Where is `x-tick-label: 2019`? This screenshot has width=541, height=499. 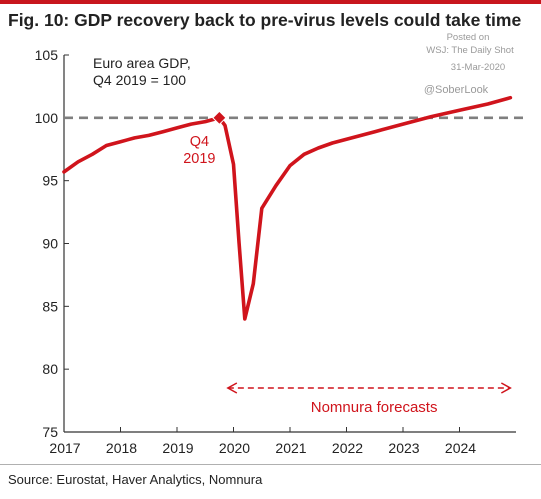
x-tick-label: 2019 is located at coordinates (177, 448).